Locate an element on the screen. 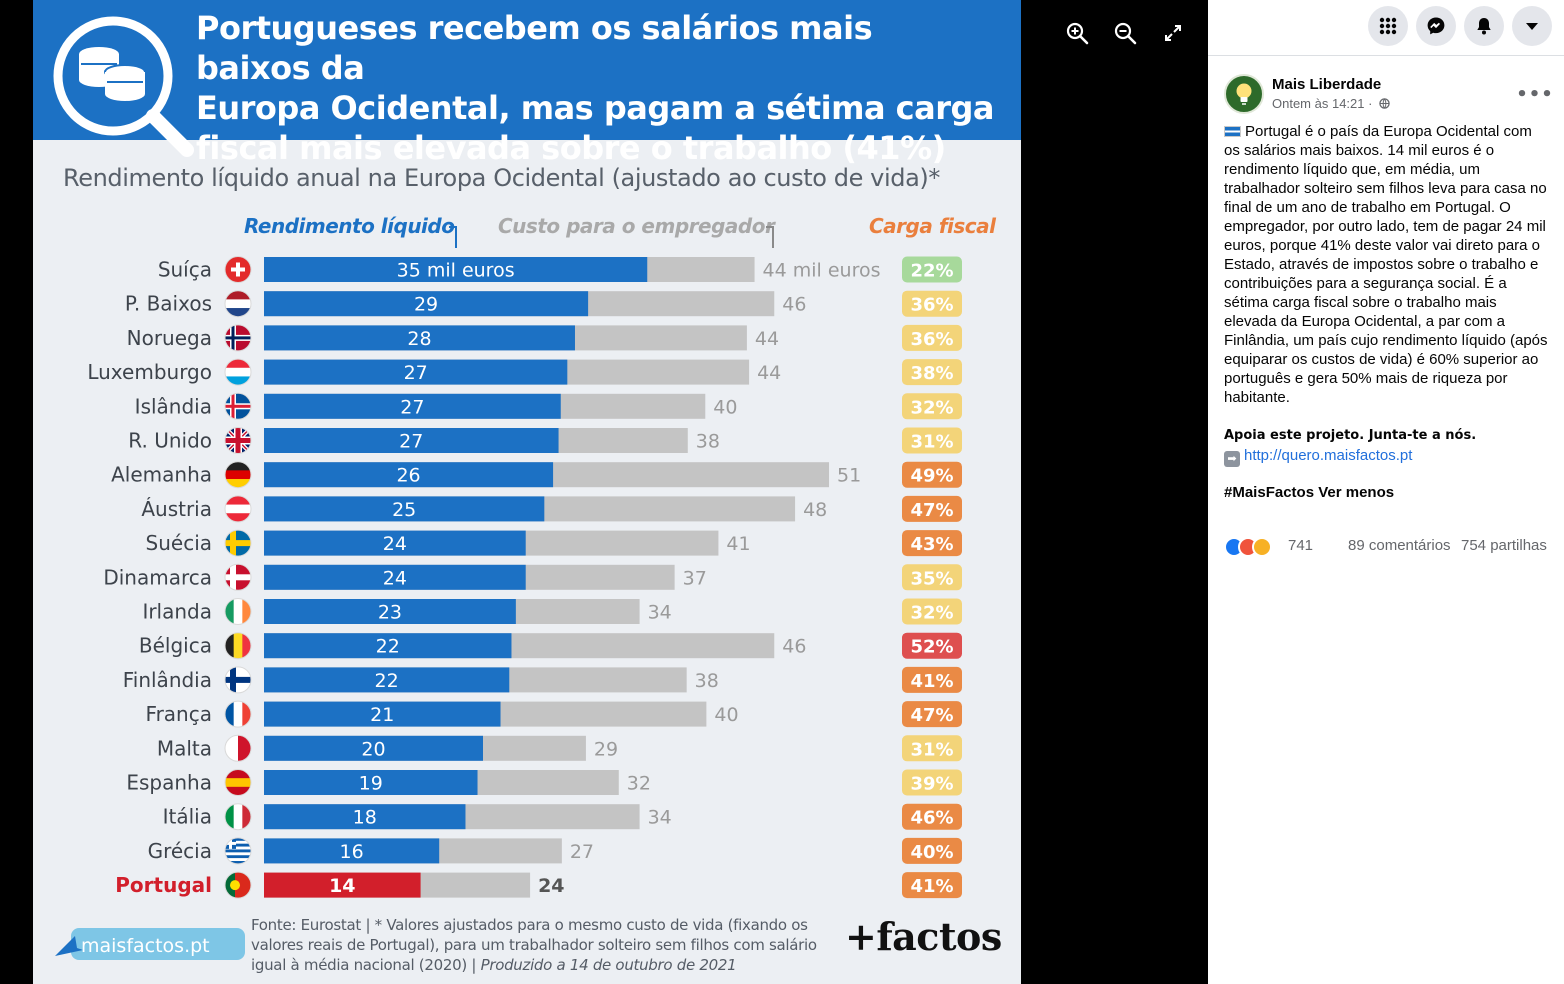 The width and height of the screenshot is (1564, 984). post-timestamp: Ontem às 14:21 · is located at coordinates (1322, 103).